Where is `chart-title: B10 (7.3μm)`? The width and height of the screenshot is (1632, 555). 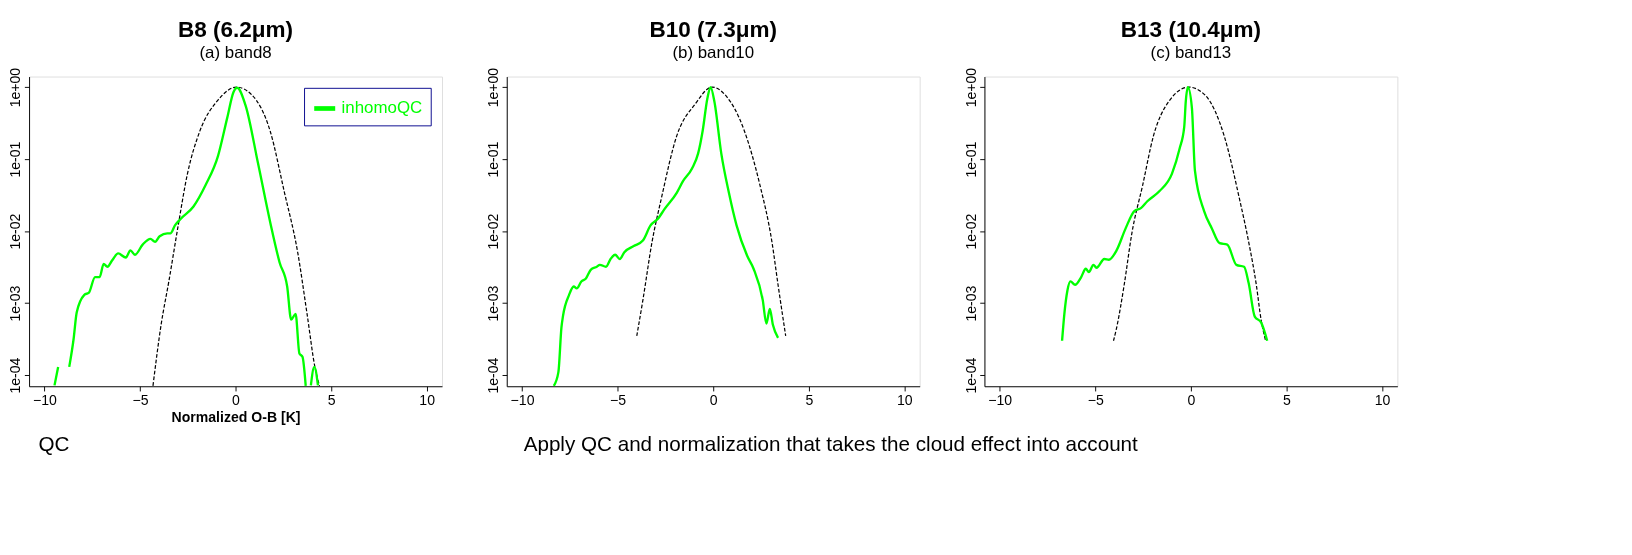 chart-title: B10 (7.3μm) is located at coordinates (713, 30).